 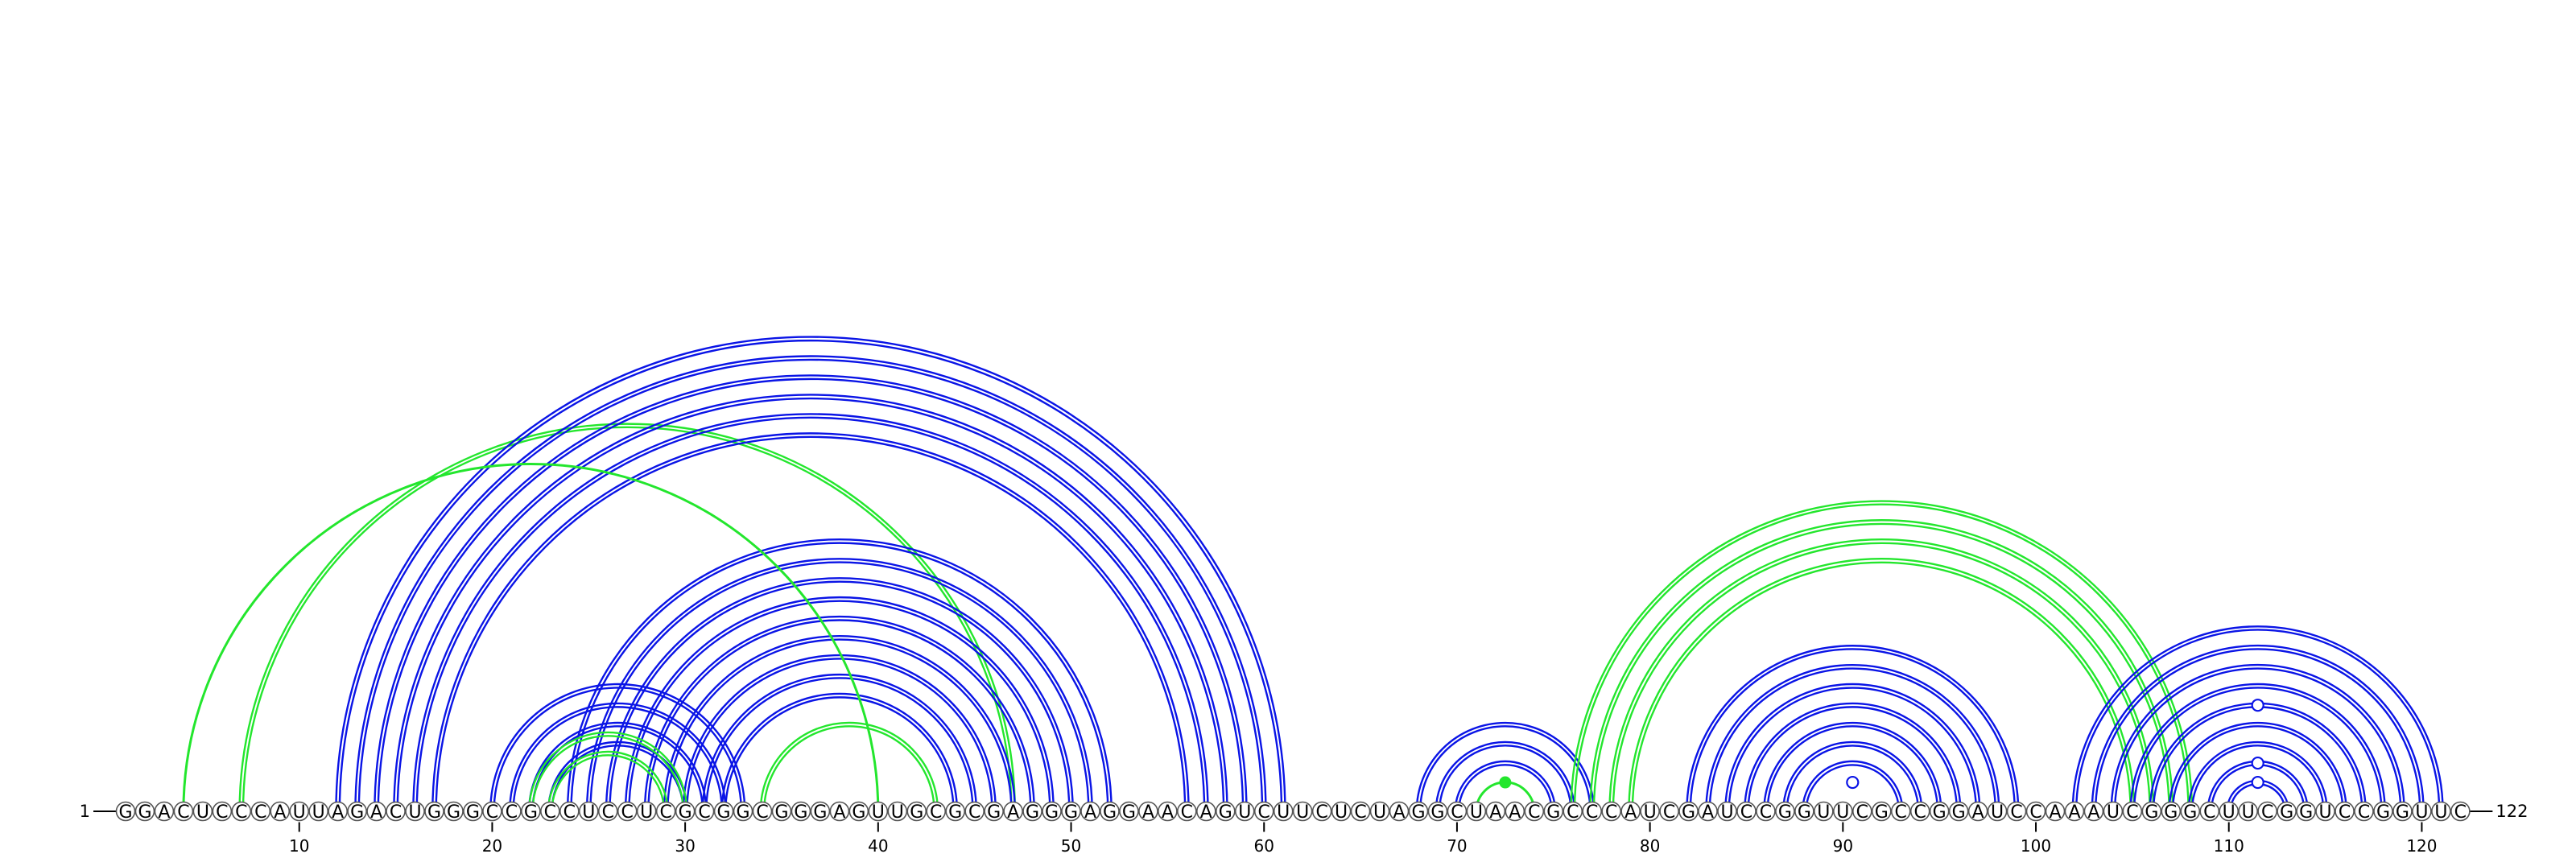 I want to click on arc-31-45-inner, so click(x=839, y=744).